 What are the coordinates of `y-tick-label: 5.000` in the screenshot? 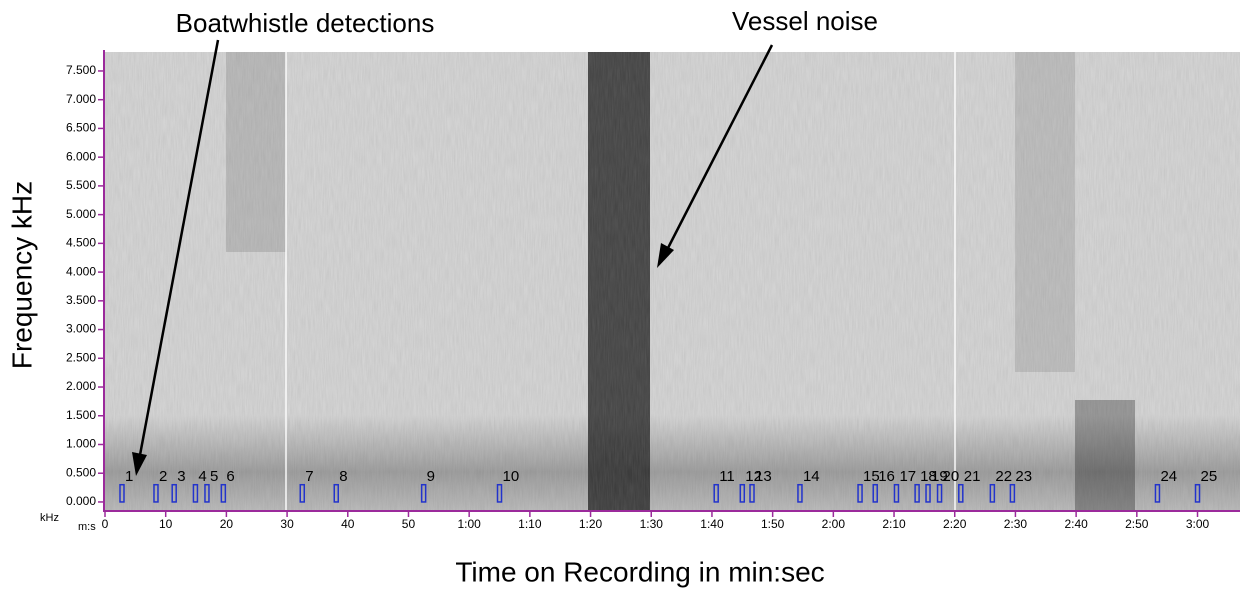 It's located at (81, 214).